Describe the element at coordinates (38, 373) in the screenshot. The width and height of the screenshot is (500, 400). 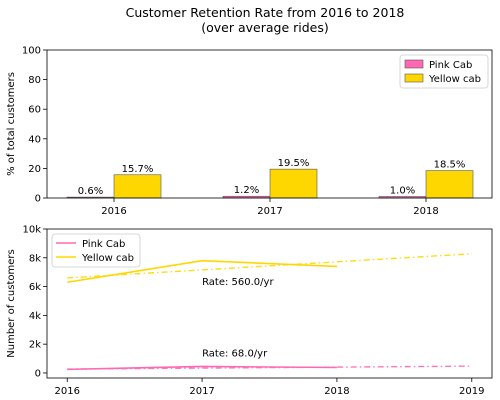
I see `line-y-tick-label: 0` at that location.